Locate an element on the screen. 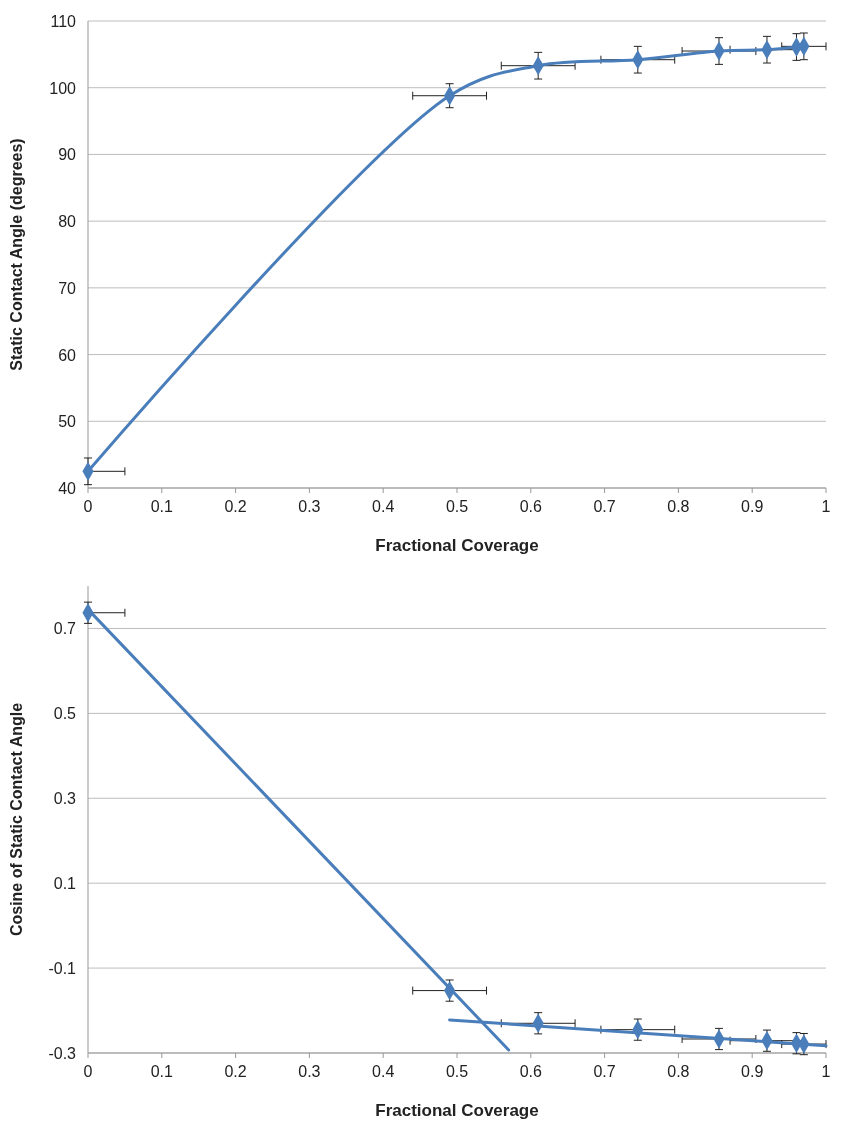 This screenshot has width=841, height=1140. y-tick-label: 0.5 is located at coordinates (65, 714).